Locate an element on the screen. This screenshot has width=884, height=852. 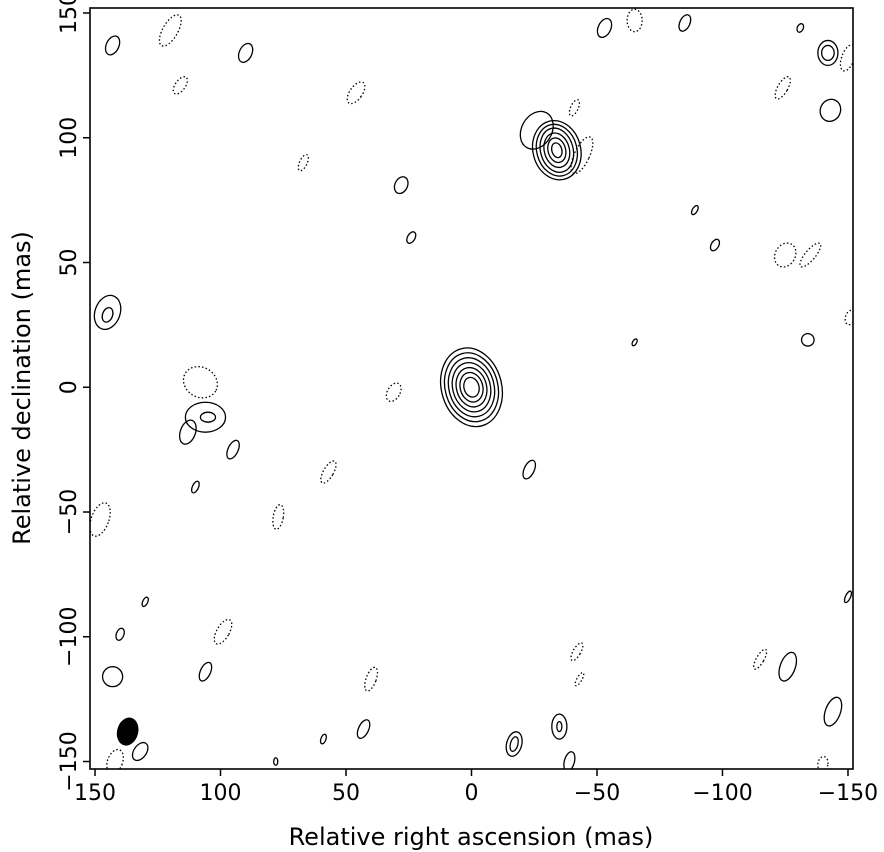
x-axis: 150 100 50 0 −50 −100 −150 is located at coordinates (476, 787).